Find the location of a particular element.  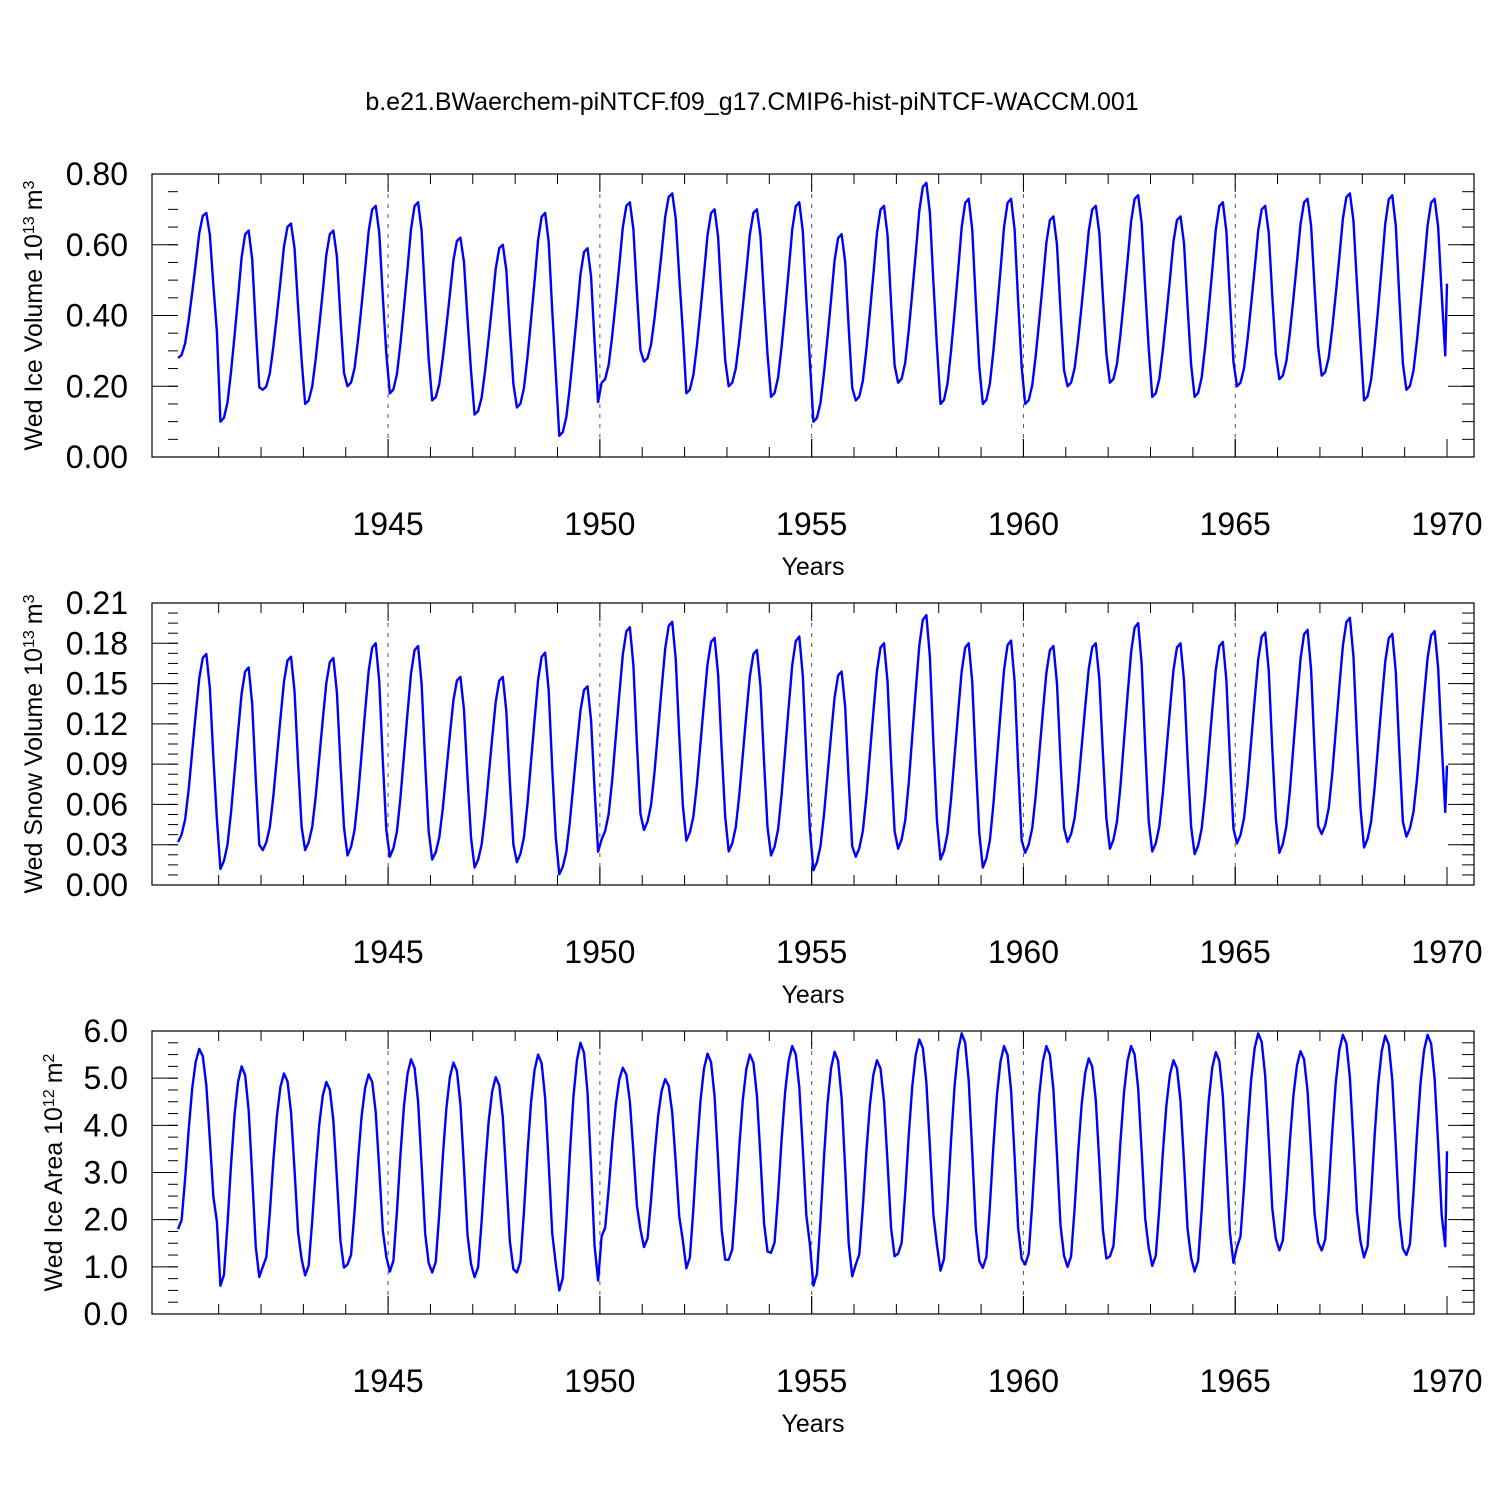

y-axis-title-part: 12 is located at coordinates (49, 1098).